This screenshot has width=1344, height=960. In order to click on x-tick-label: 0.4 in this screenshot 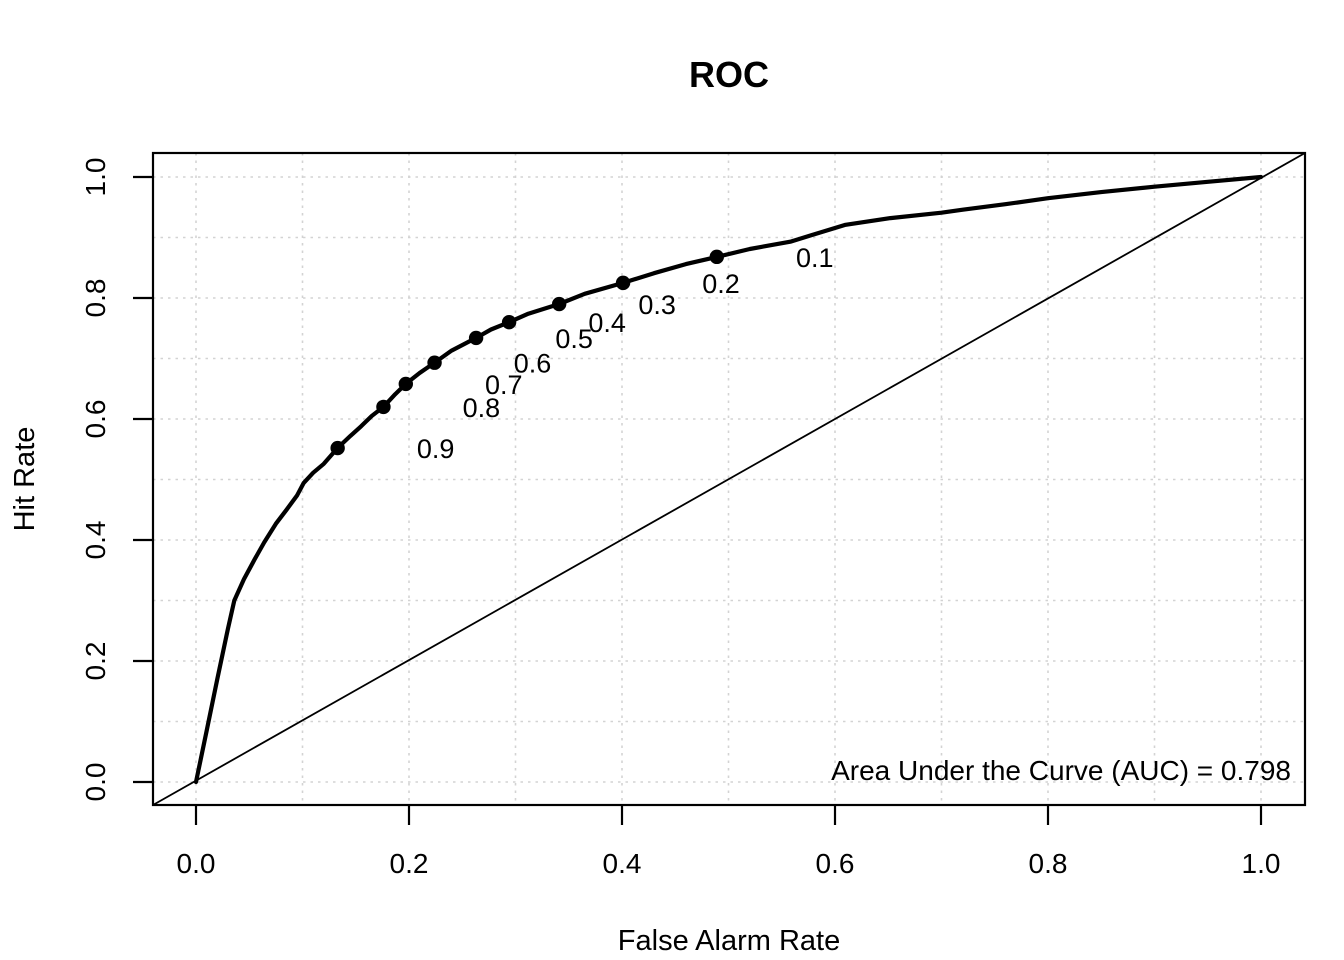, I will do `click(622, 863)`.